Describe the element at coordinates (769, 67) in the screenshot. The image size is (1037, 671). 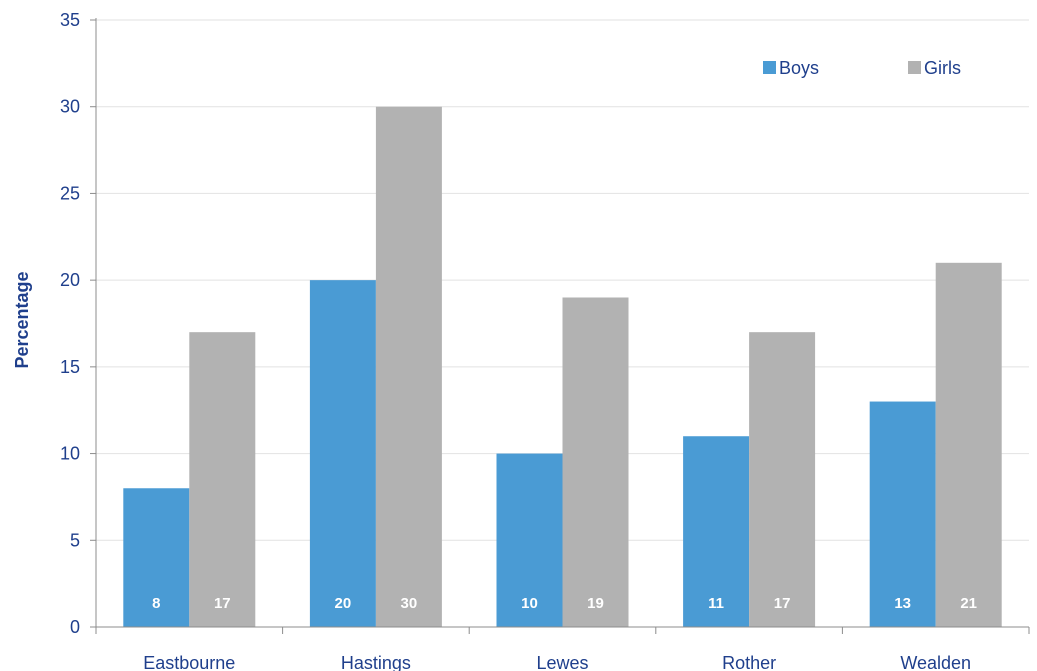
I see `legend-swatch-boys` at that location.